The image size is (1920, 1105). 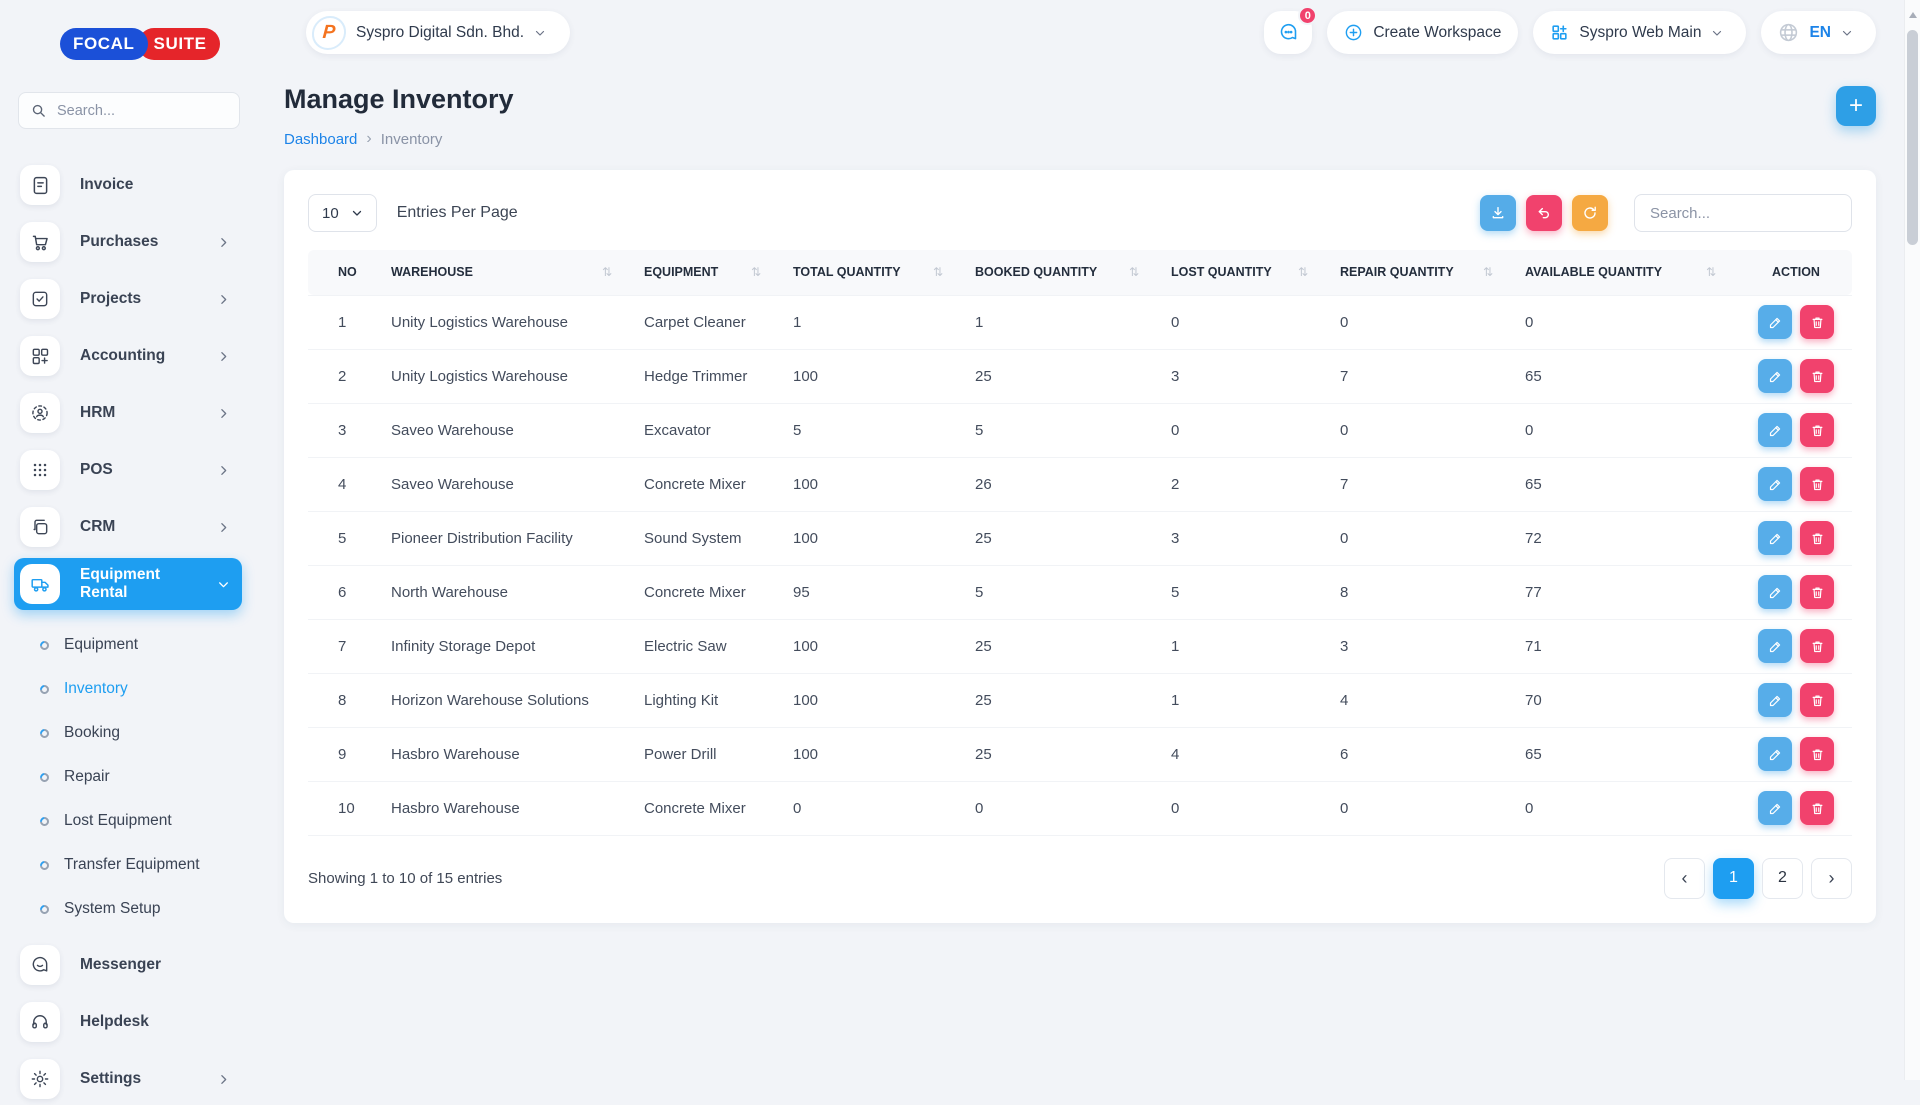 I want to click on submenu-item-booking: Booking, so click(x=128, y=733).